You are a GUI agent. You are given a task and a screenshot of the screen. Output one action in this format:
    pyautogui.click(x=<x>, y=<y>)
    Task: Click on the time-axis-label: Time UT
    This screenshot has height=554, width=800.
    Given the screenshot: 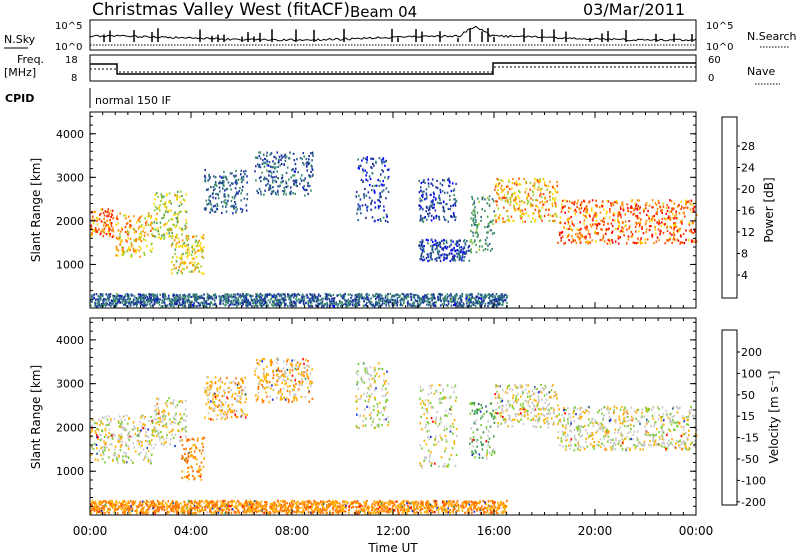 What is the action you would take?
    pyautogui.click(x=392, y=547)
    